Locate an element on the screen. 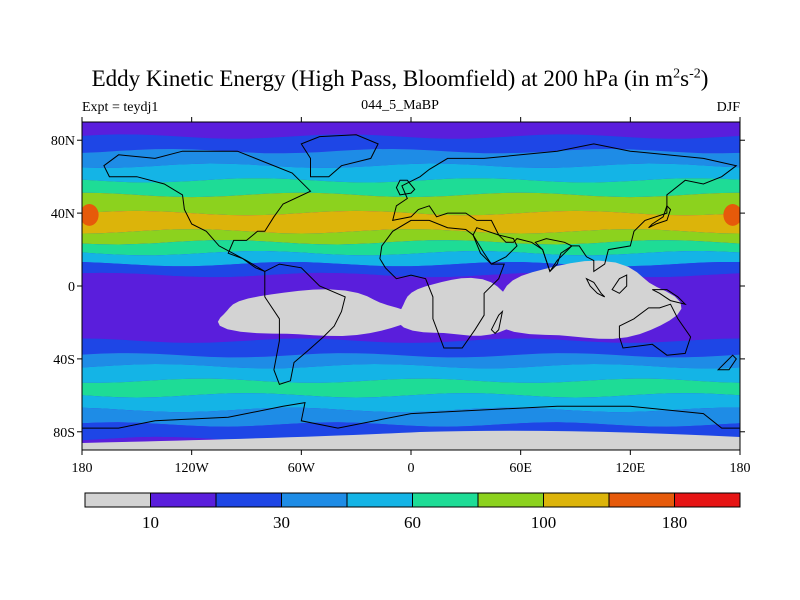 The image size is (800, 600). y-tick-label: 0 is located at coordinates (71, 287).